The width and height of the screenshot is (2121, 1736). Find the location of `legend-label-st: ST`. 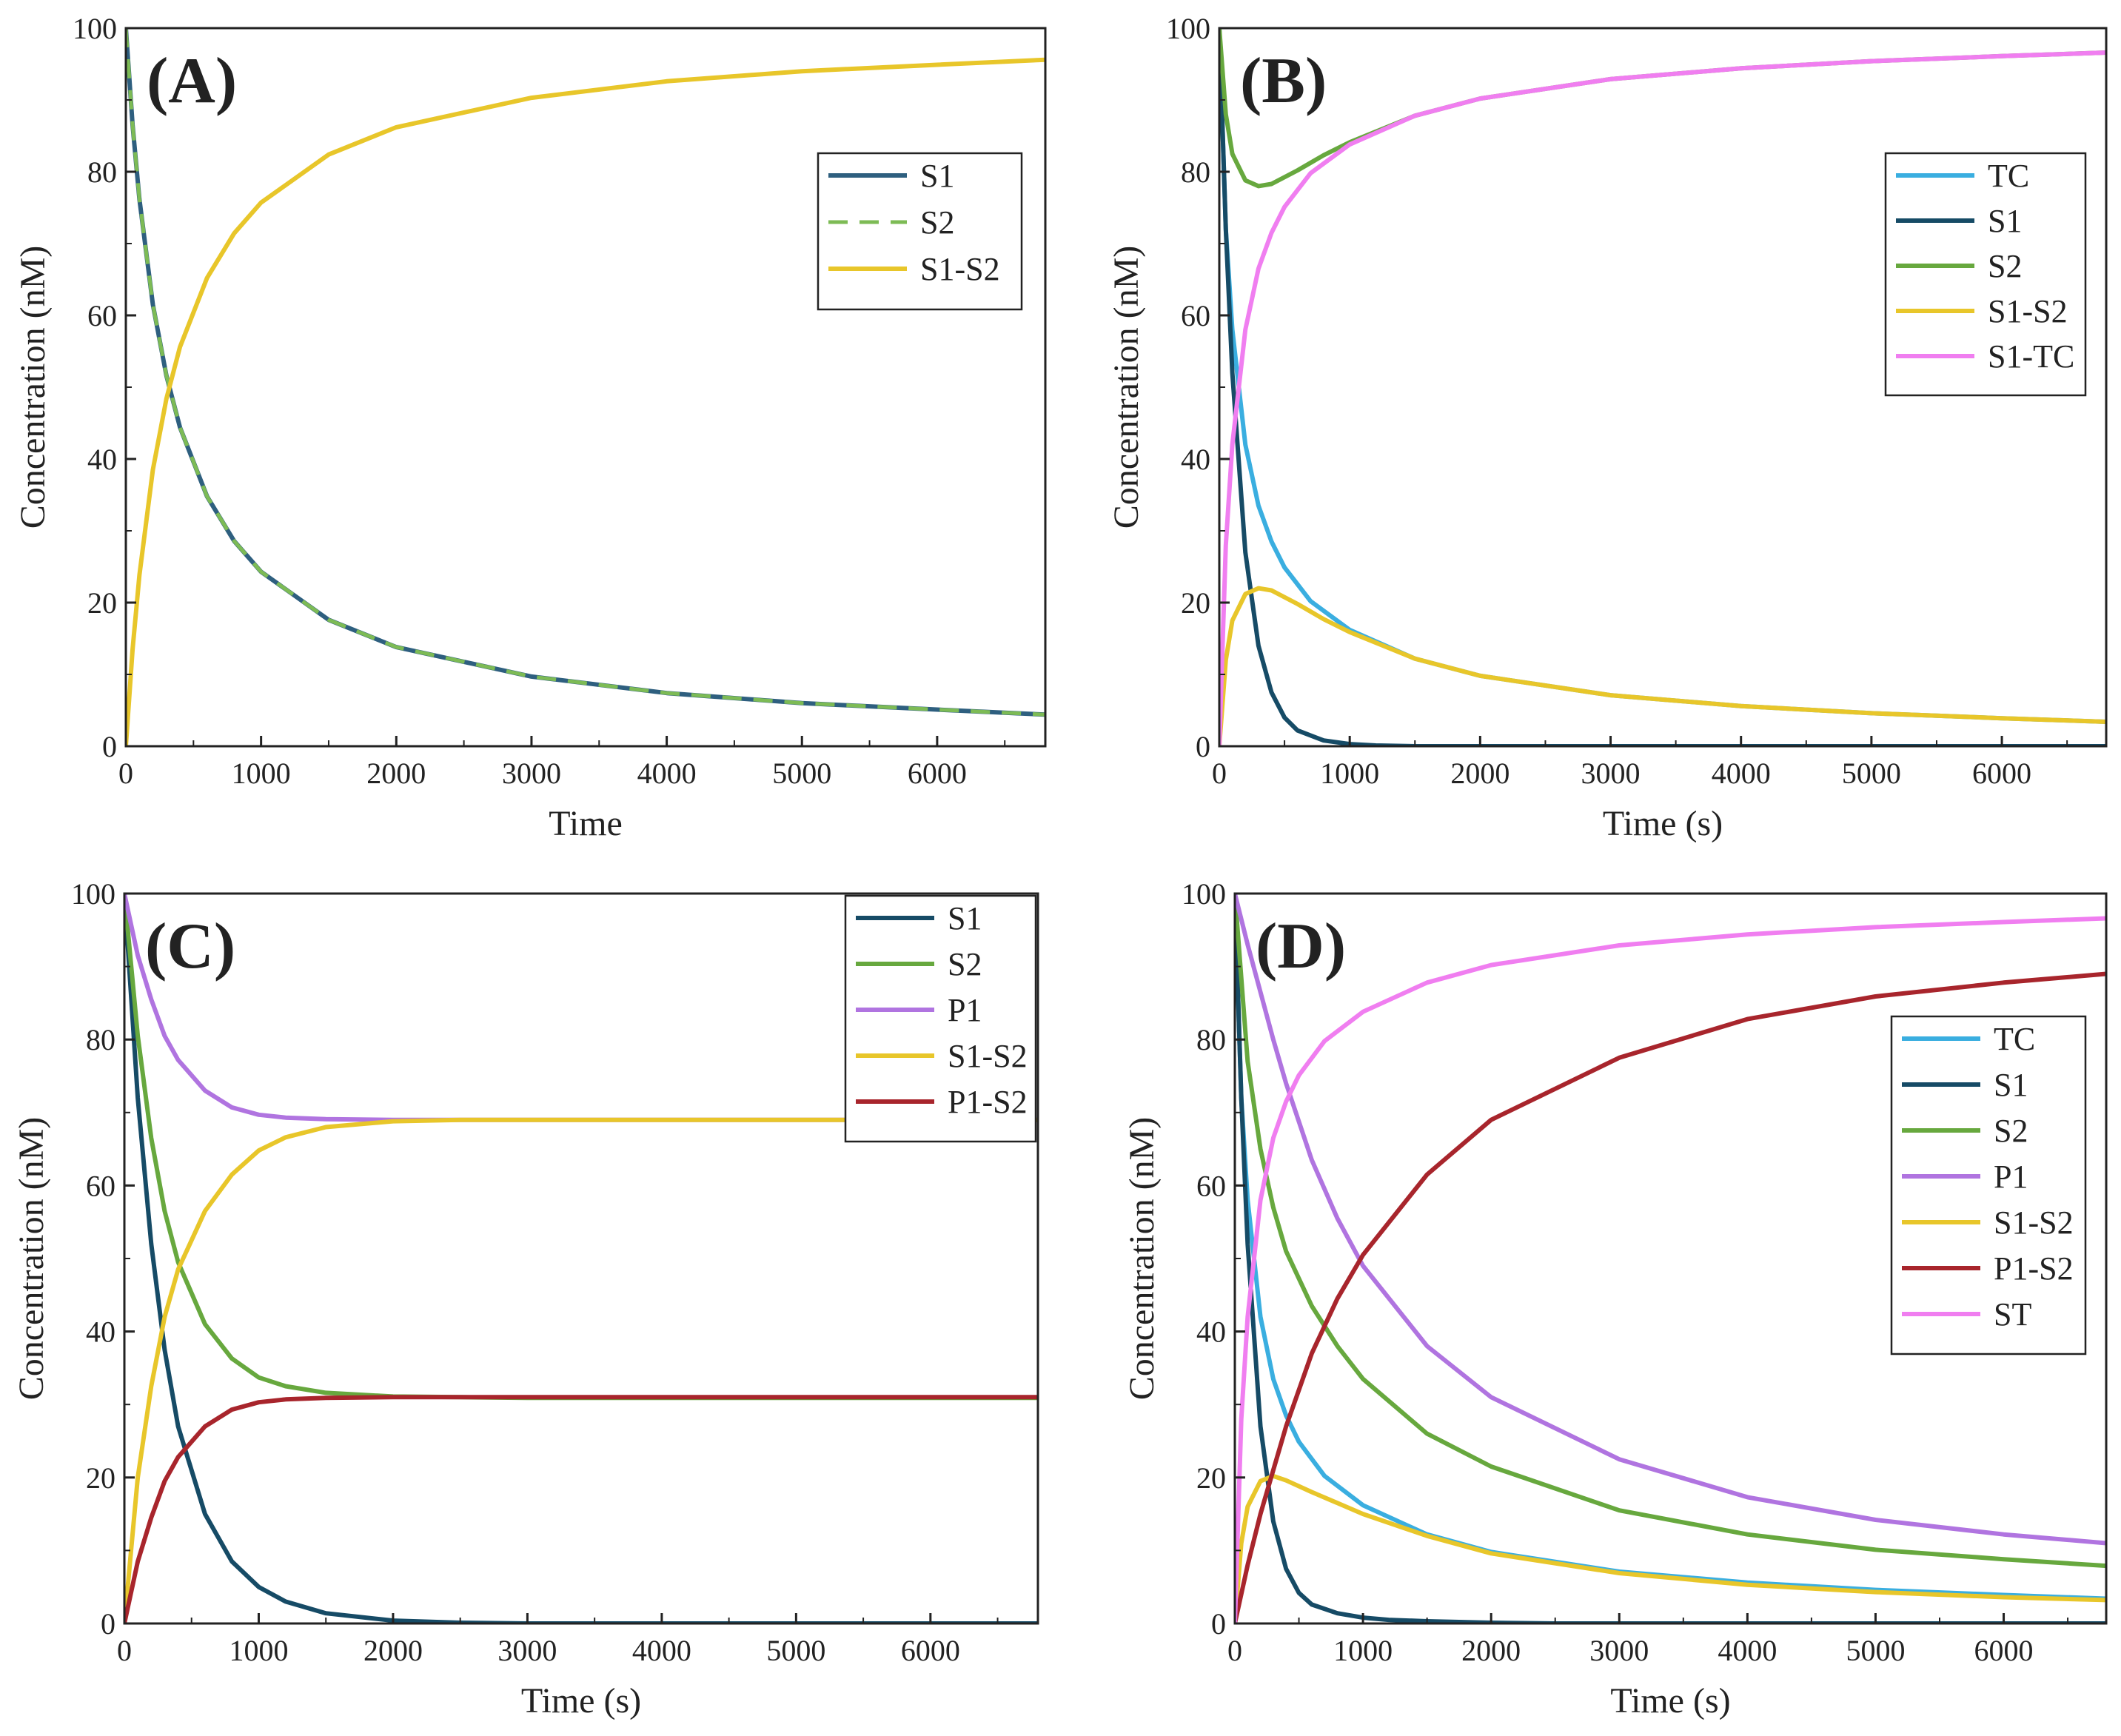

legend-label-st: ST is located at coordinates (2012, 1314).